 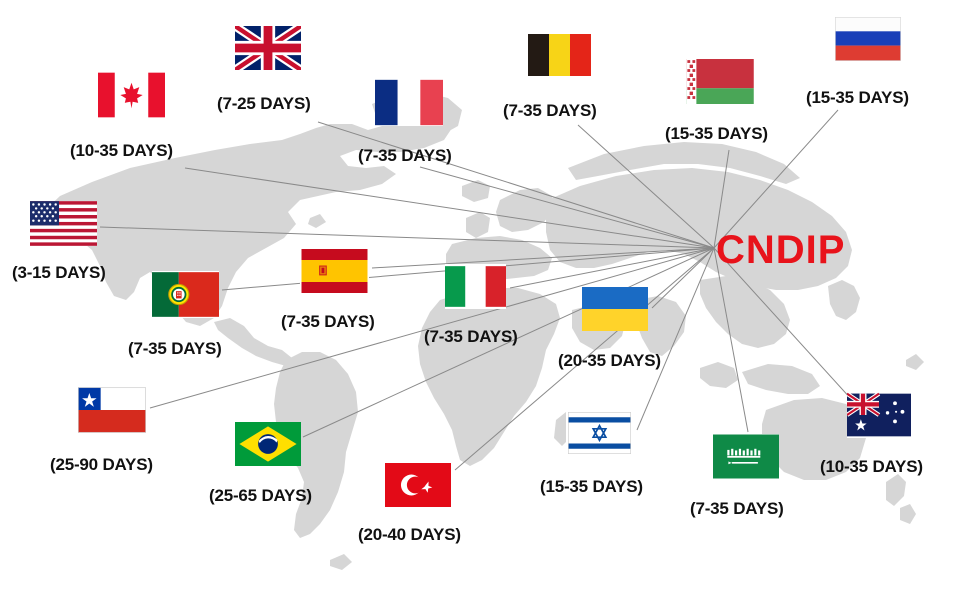 I want to click on route-line-israel, so click(x=675, y=339).